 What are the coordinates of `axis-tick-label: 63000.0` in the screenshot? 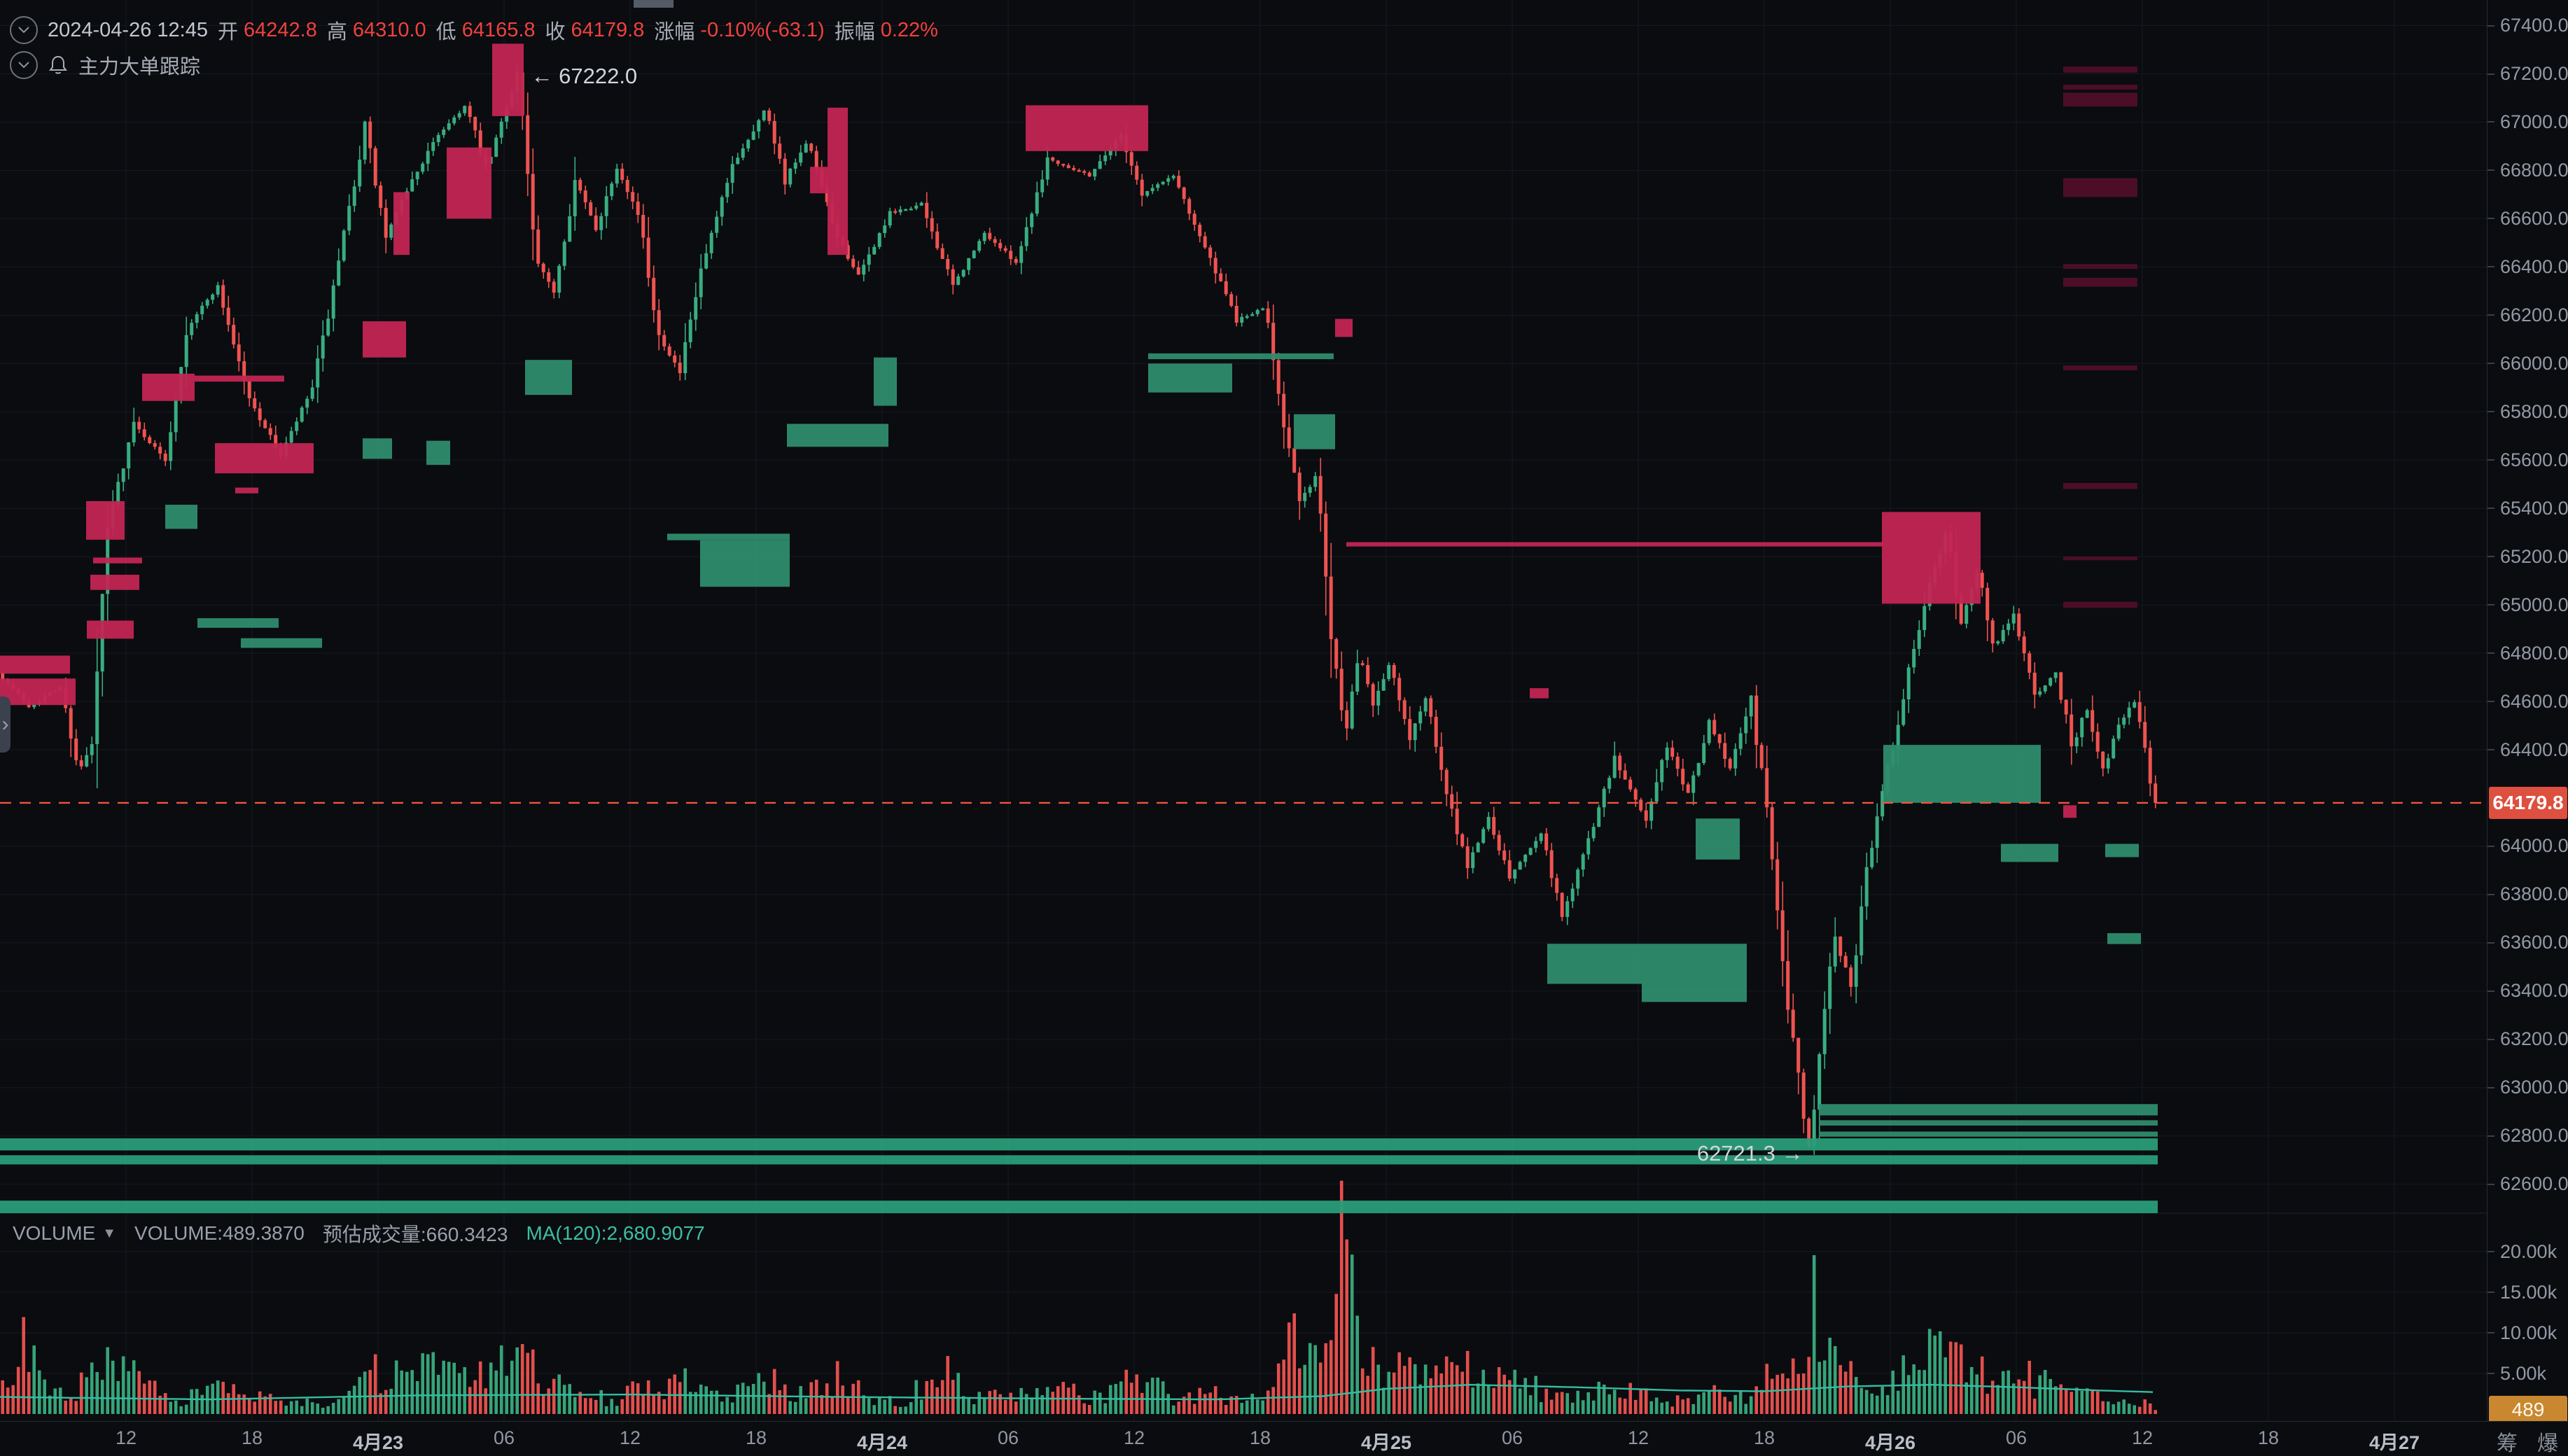 It's located at (2528, 1087).